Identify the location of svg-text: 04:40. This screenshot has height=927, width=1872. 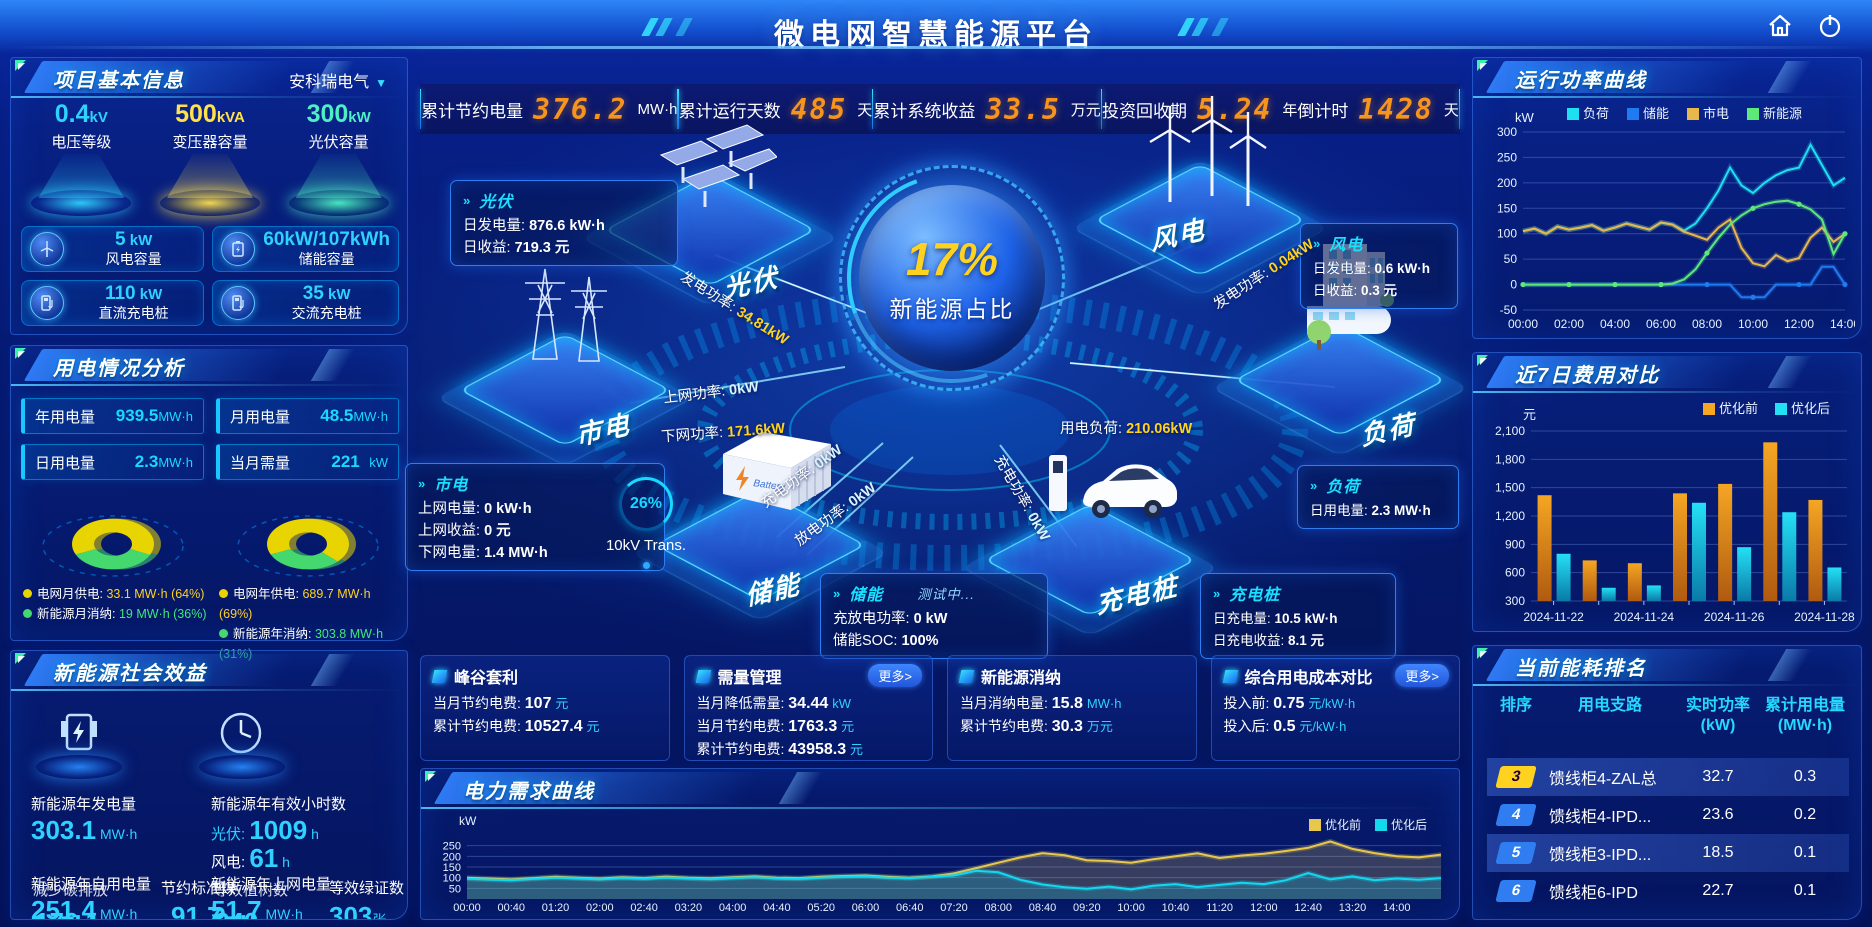
(777, 908).